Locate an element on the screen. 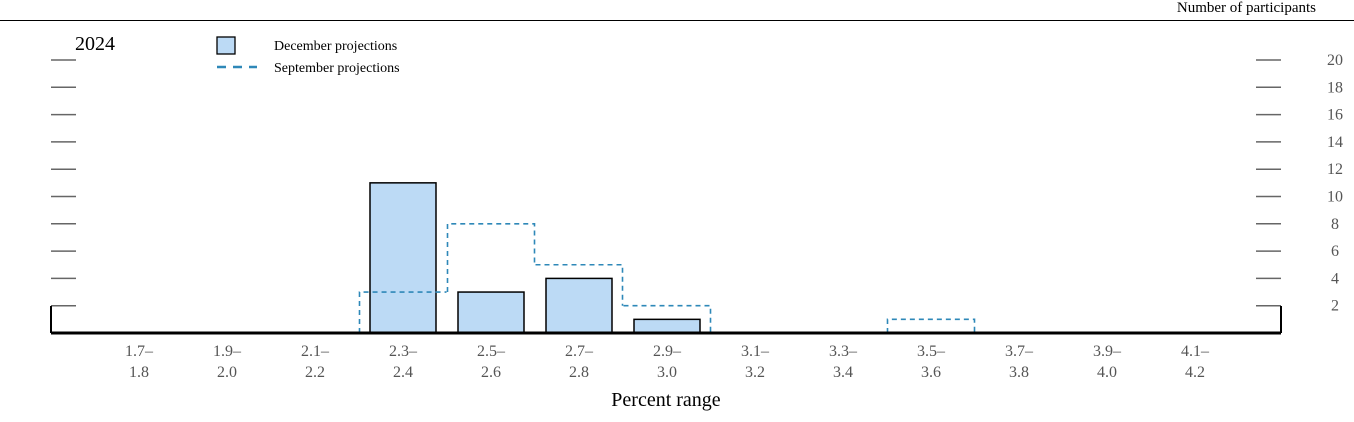 The image size is (1354, 422). y-tick-label: 16 is located at coordinates (1335, 115).